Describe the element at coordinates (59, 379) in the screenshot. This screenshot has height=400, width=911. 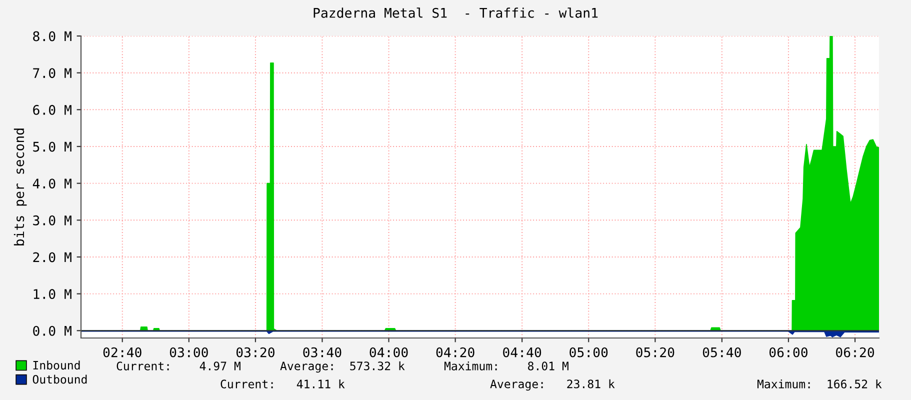
I see `legend-label: Outbound` at that location.